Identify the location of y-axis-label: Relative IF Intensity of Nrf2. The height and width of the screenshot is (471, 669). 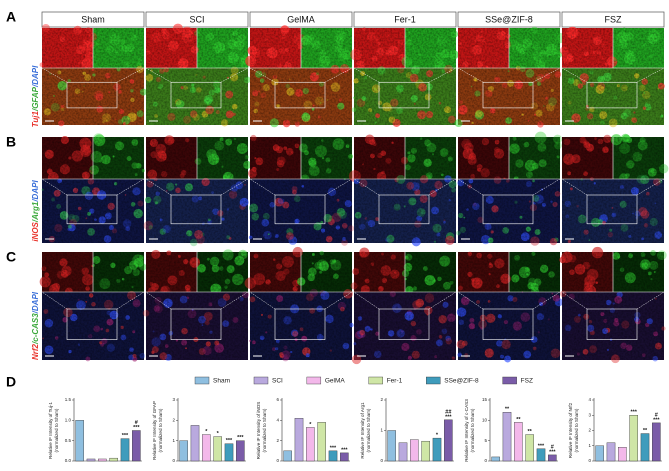
(570, 430).